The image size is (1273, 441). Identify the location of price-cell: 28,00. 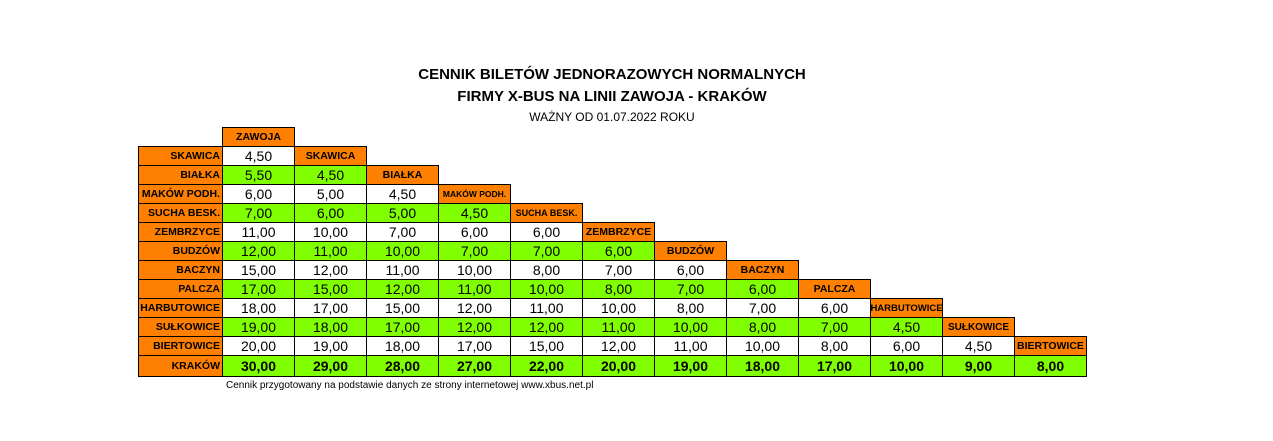
(402, 366).